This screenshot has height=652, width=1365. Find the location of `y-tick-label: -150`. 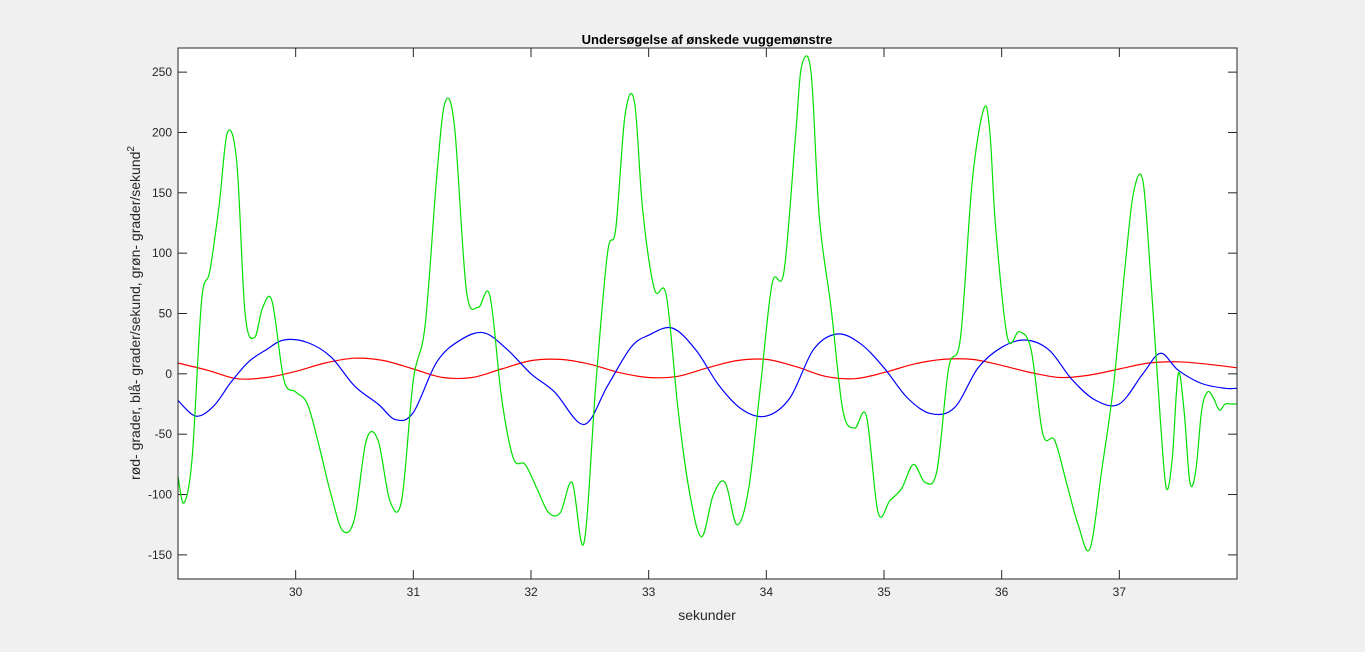

y-tick-label: -150 is located at coordinates (160, 555).